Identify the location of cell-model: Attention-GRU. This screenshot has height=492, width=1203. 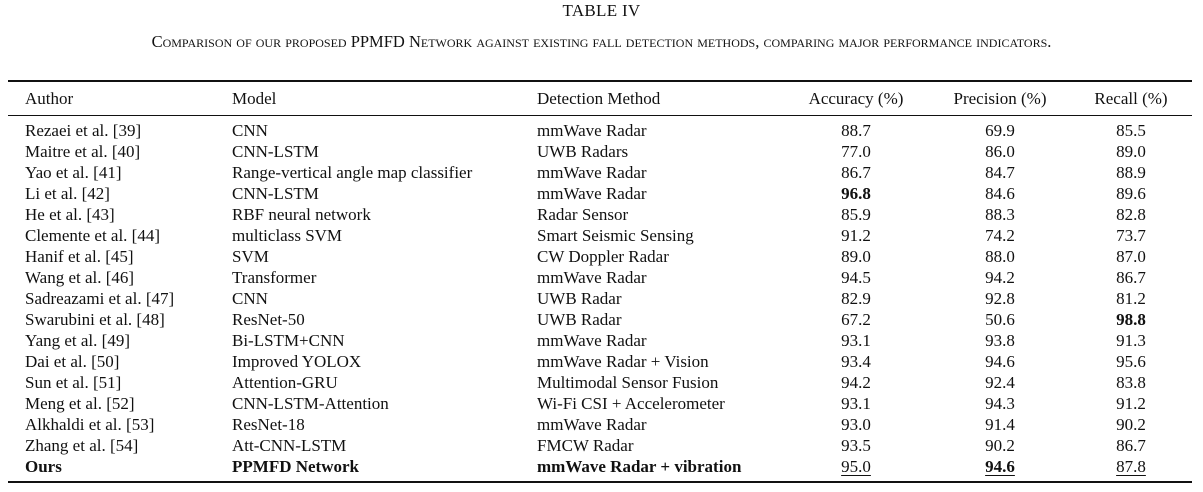
(285, 382).